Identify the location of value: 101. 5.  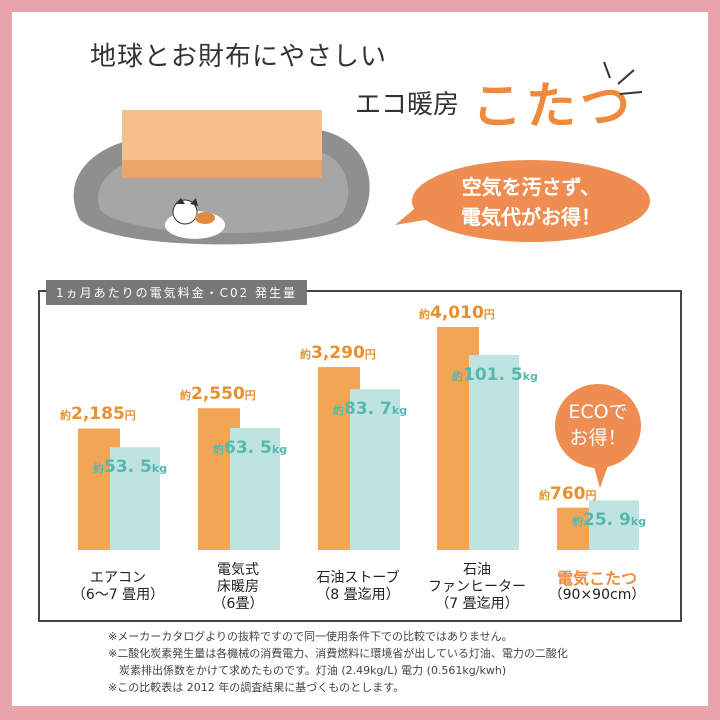
(493, 375).